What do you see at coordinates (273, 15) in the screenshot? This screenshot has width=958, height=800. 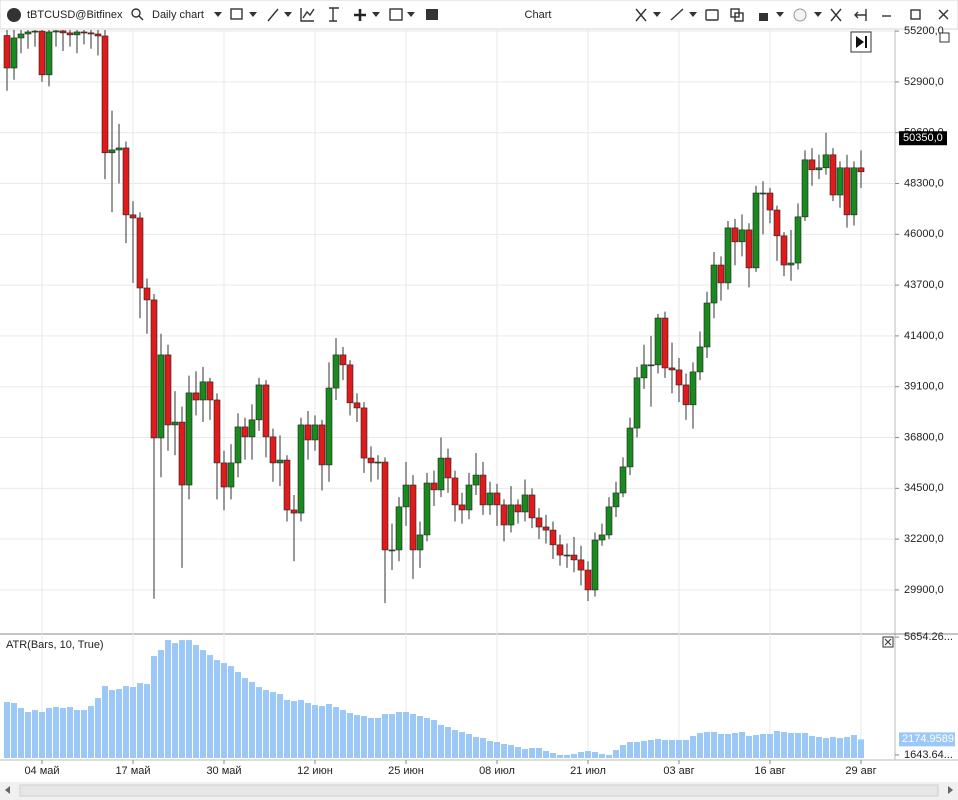 I see `draw-icon` at bounding box center [273, 15].